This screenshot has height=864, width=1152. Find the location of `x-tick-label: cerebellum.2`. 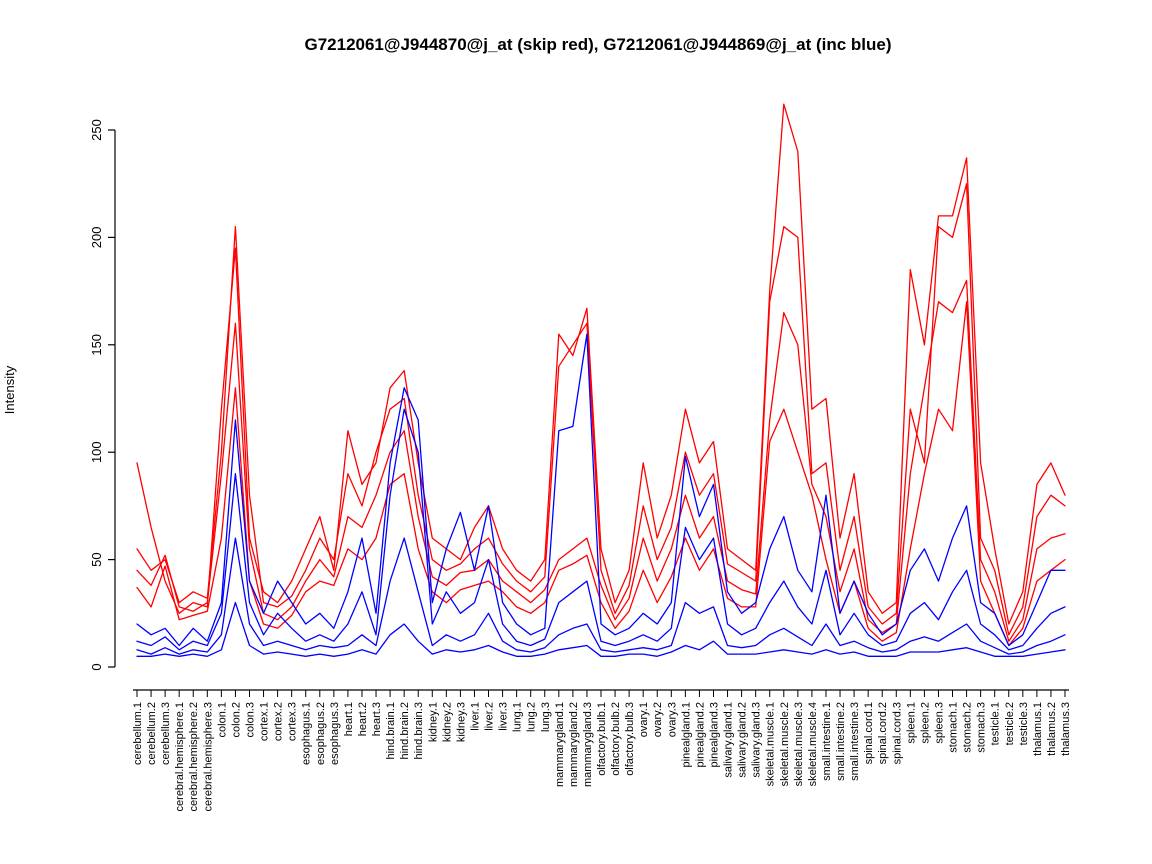

x-tick-label: cerebellum.2 is located at coordinates (152, 733).